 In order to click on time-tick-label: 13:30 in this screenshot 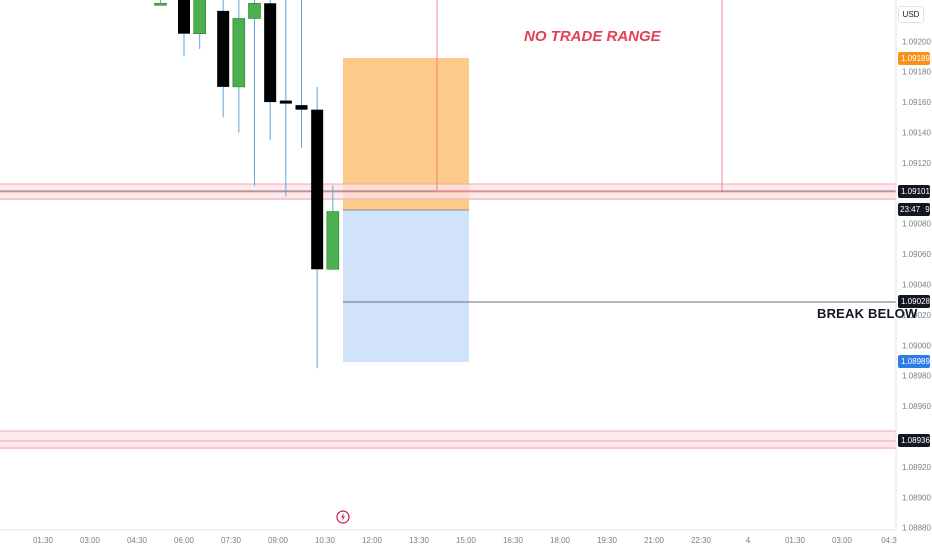, I will do `click(419, 540)`.